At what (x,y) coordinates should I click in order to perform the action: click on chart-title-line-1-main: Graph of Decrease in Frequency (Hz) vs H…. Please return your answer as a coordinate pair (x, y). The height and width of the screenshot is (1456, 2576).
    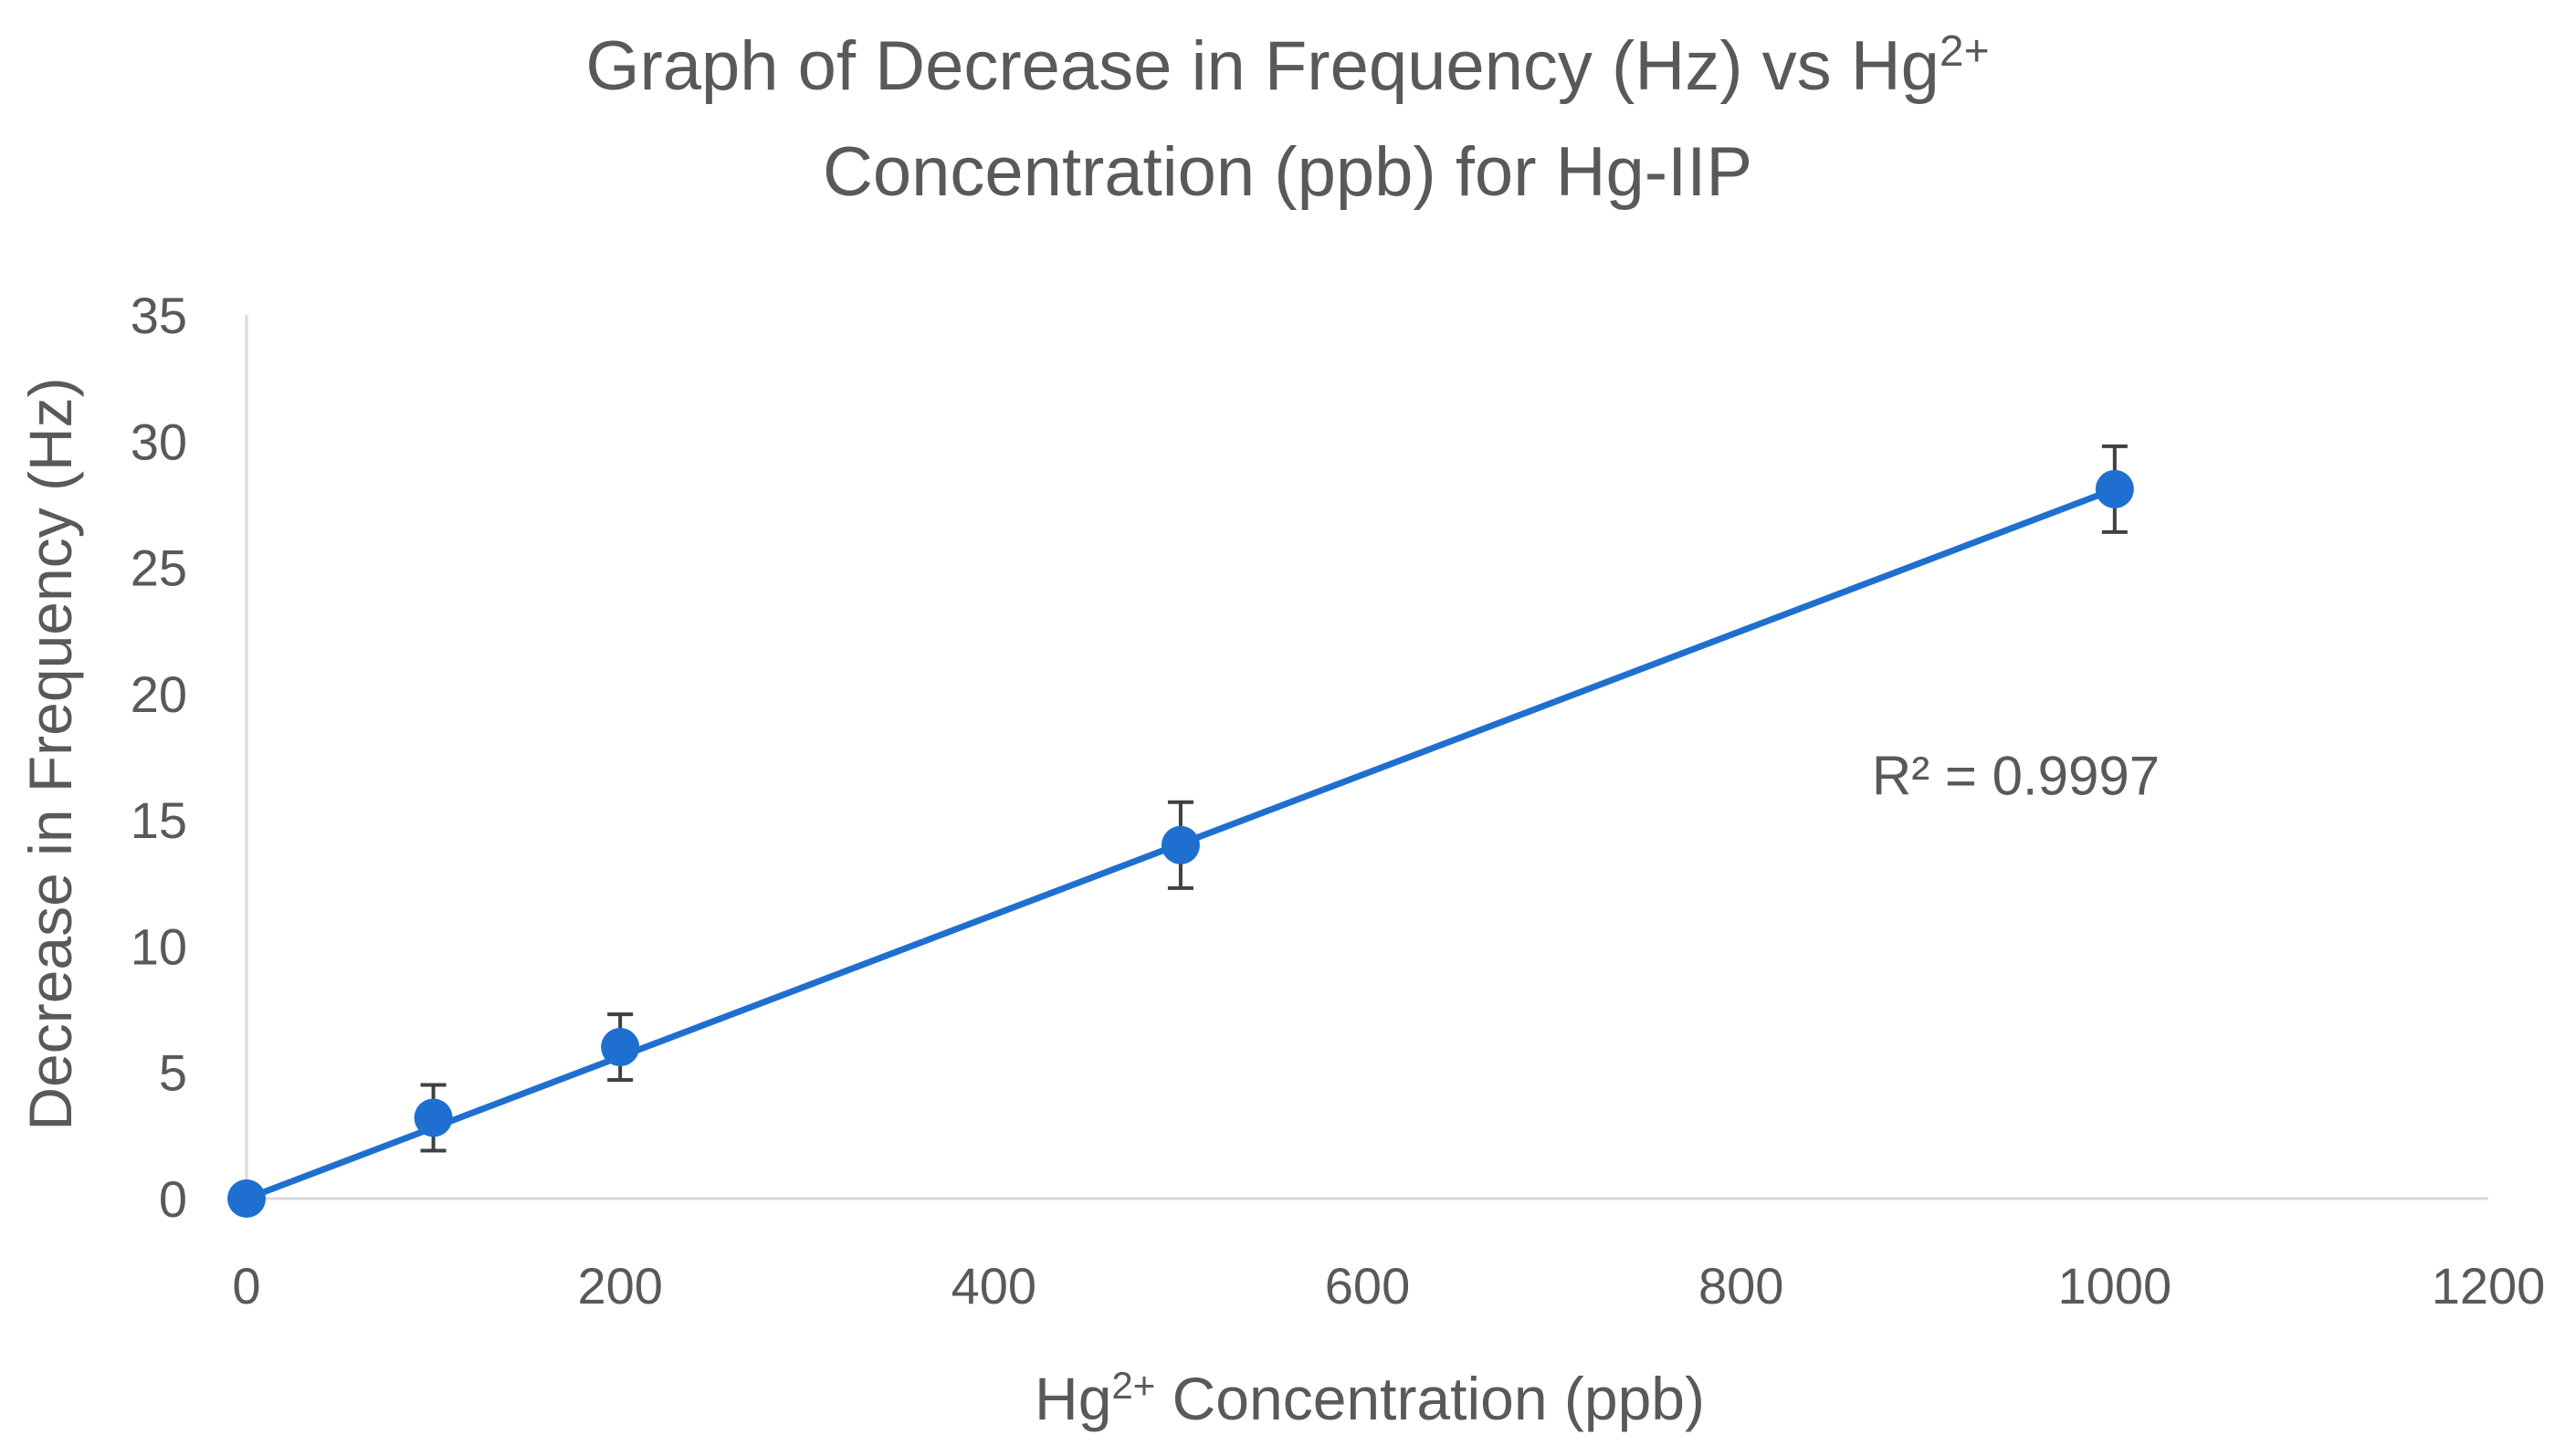
    Looking at the image, I should click on (1262, 66).